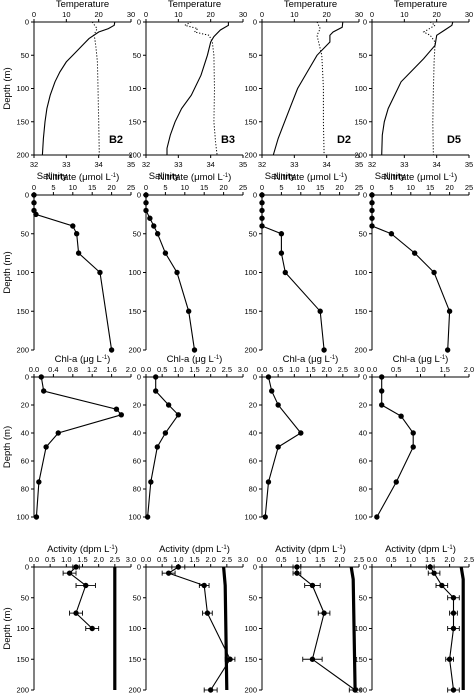 The width and height of the screenshot is (474, 695). I want to click on top-tick-label: 25, so click(359, 187).